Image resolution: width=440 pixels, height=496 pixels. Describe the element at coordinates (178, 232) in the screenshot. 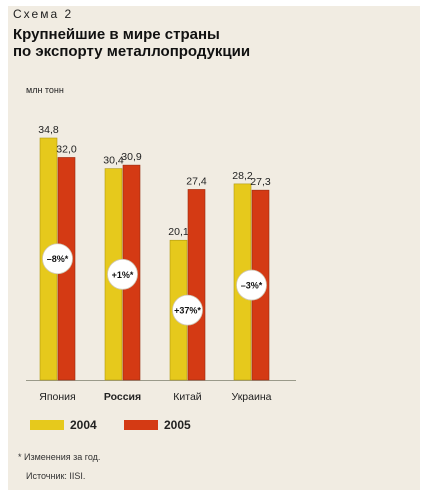

I see `data-label-2004-2: 20,1` at that location.